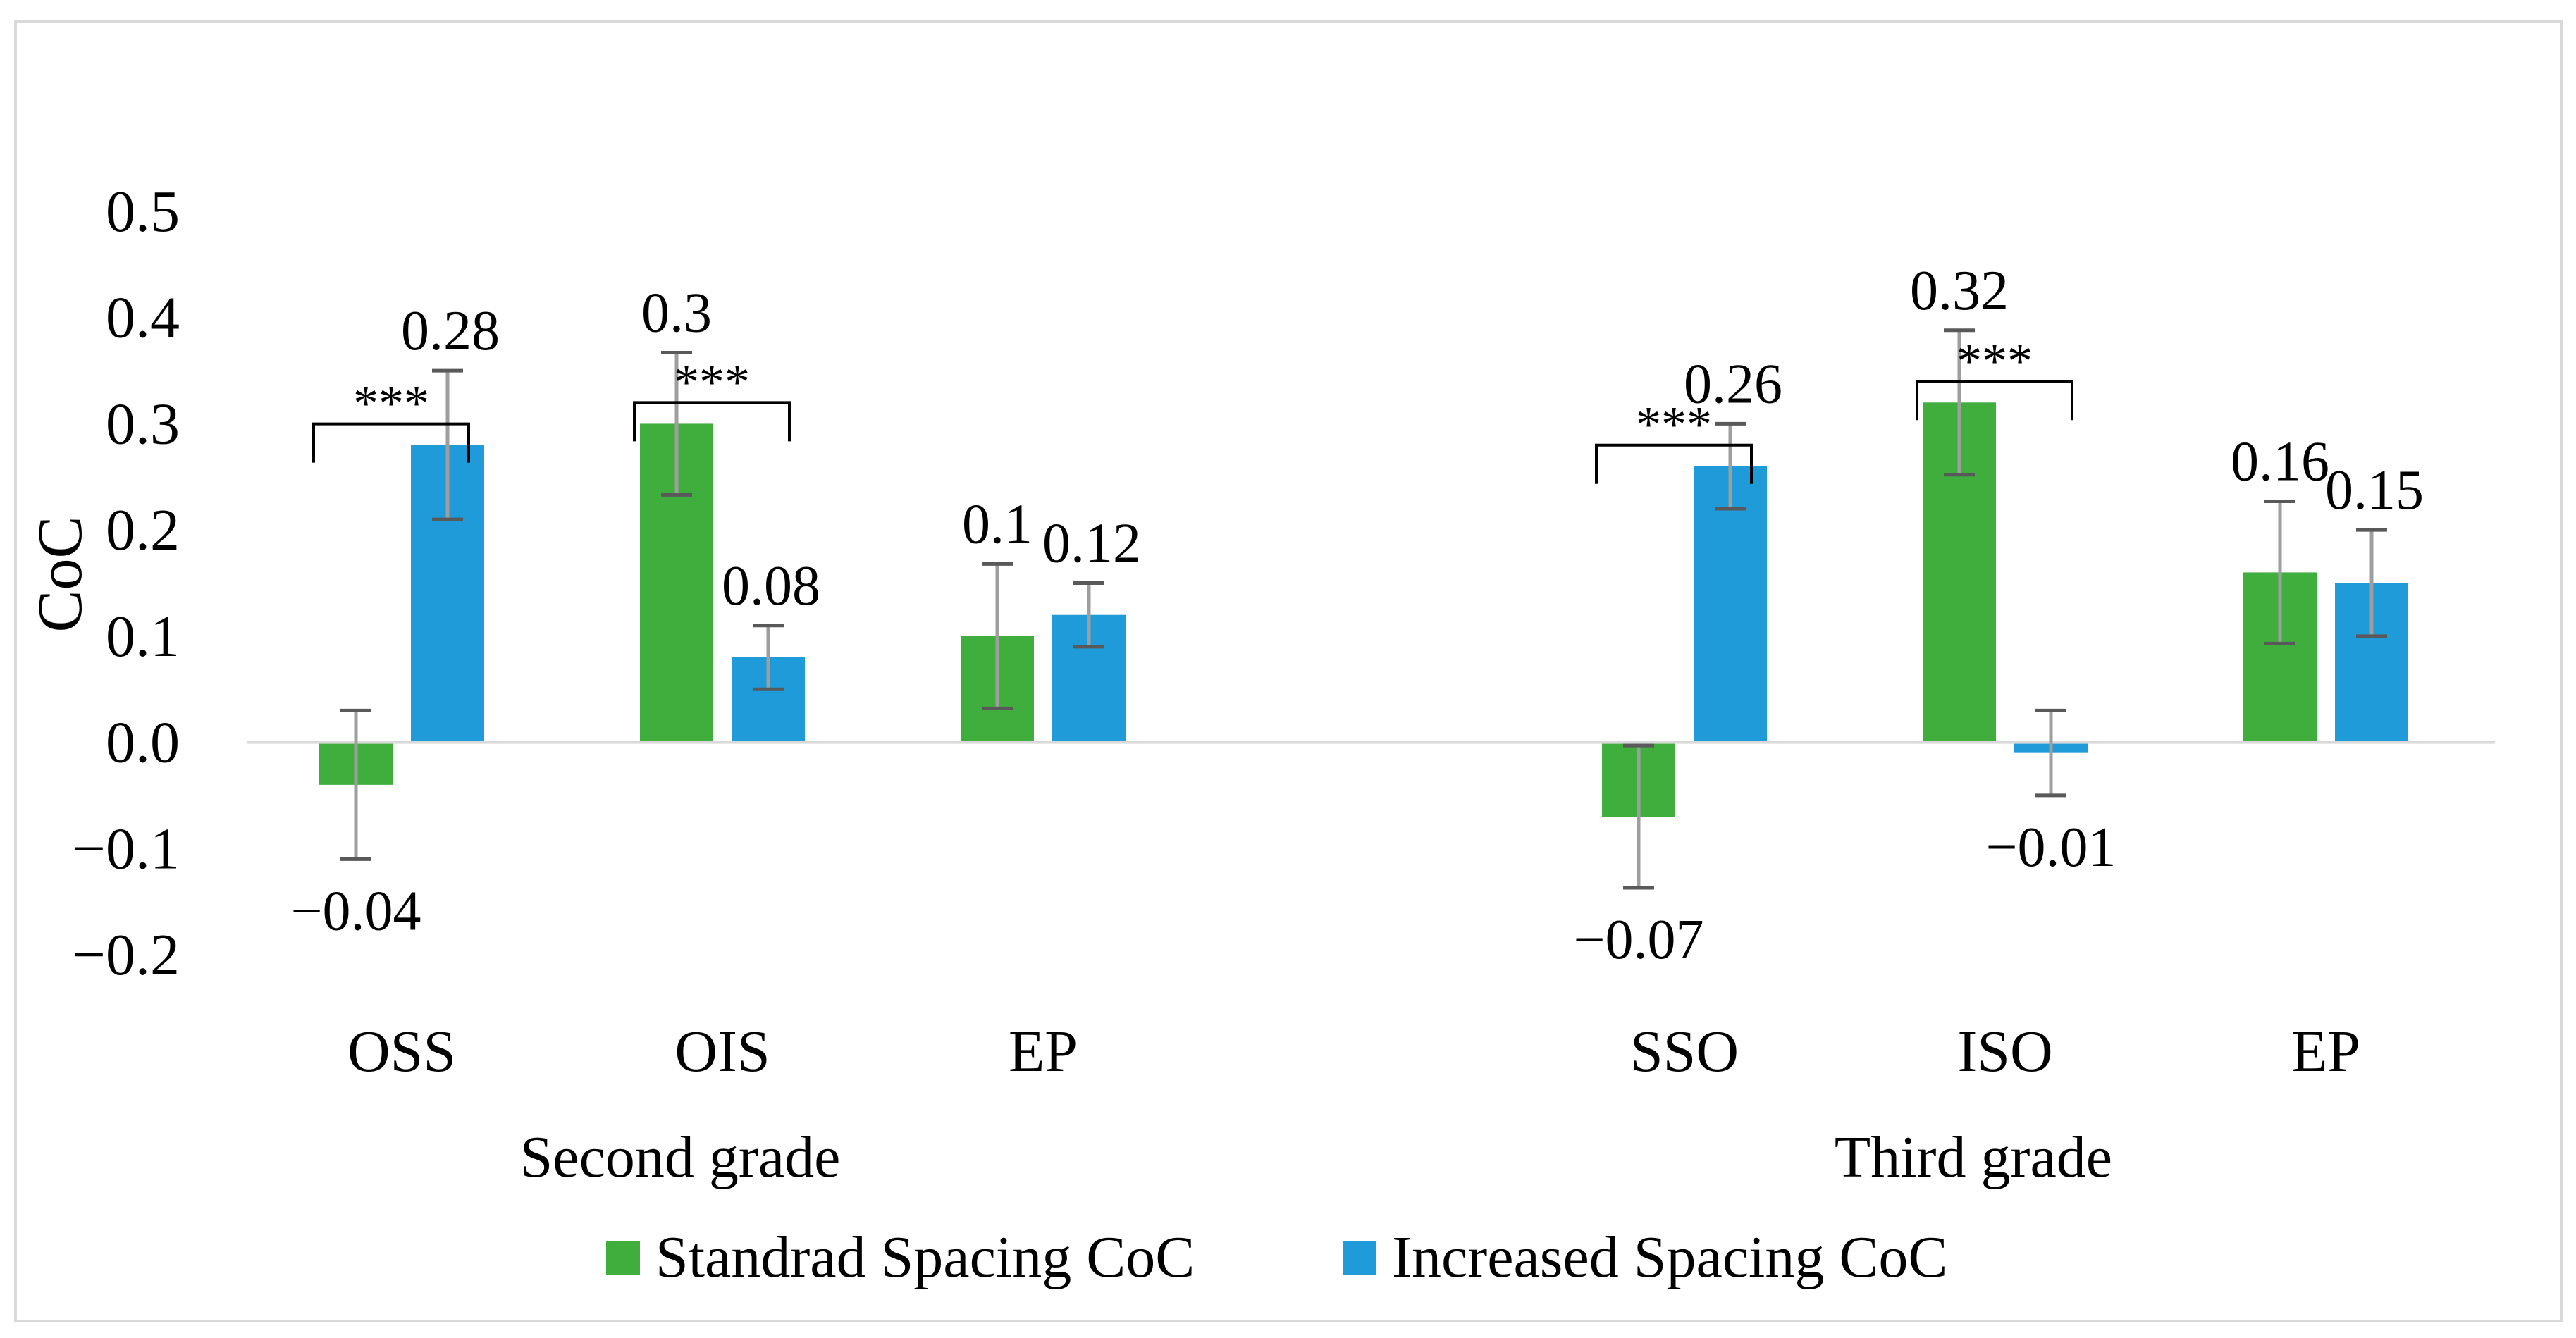  What do you see at coordinates (1354, 1051) in the screenshot?
I see `category-labels: OSS OIS EP SSO ISO EP` at bounding box center [1354, 1051].